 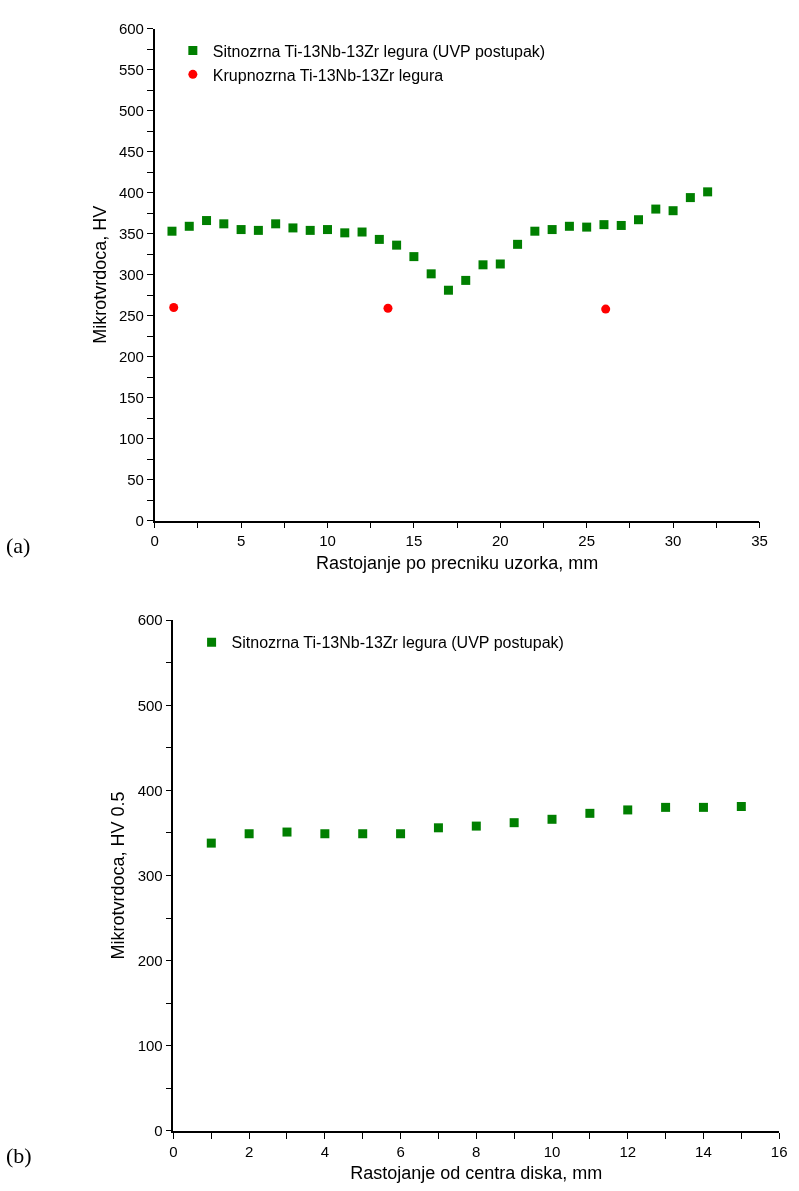 What do you see at coordinates (249, 1151) in the screenshot?
I see `x-tick-label: 2` at bounding box center [249, 1151].